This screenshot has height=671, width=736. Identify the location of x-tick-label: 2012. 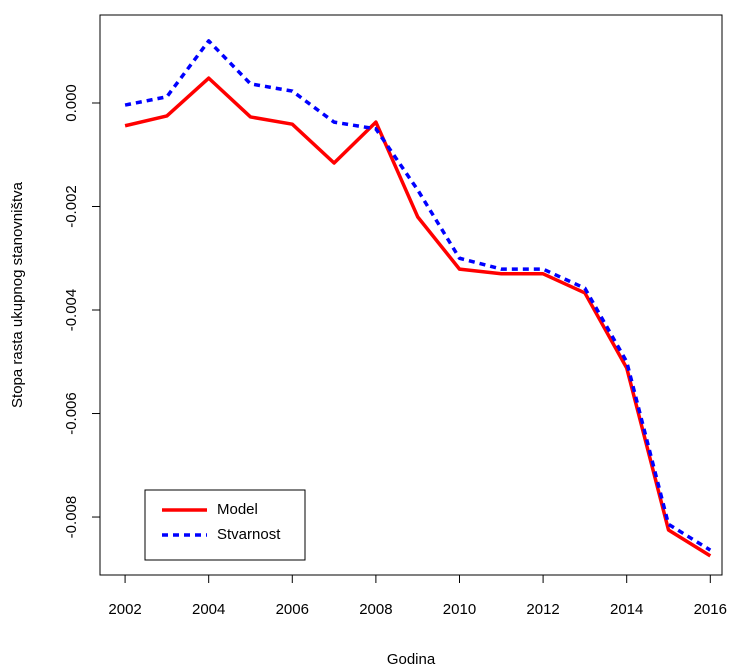
(542, 609).